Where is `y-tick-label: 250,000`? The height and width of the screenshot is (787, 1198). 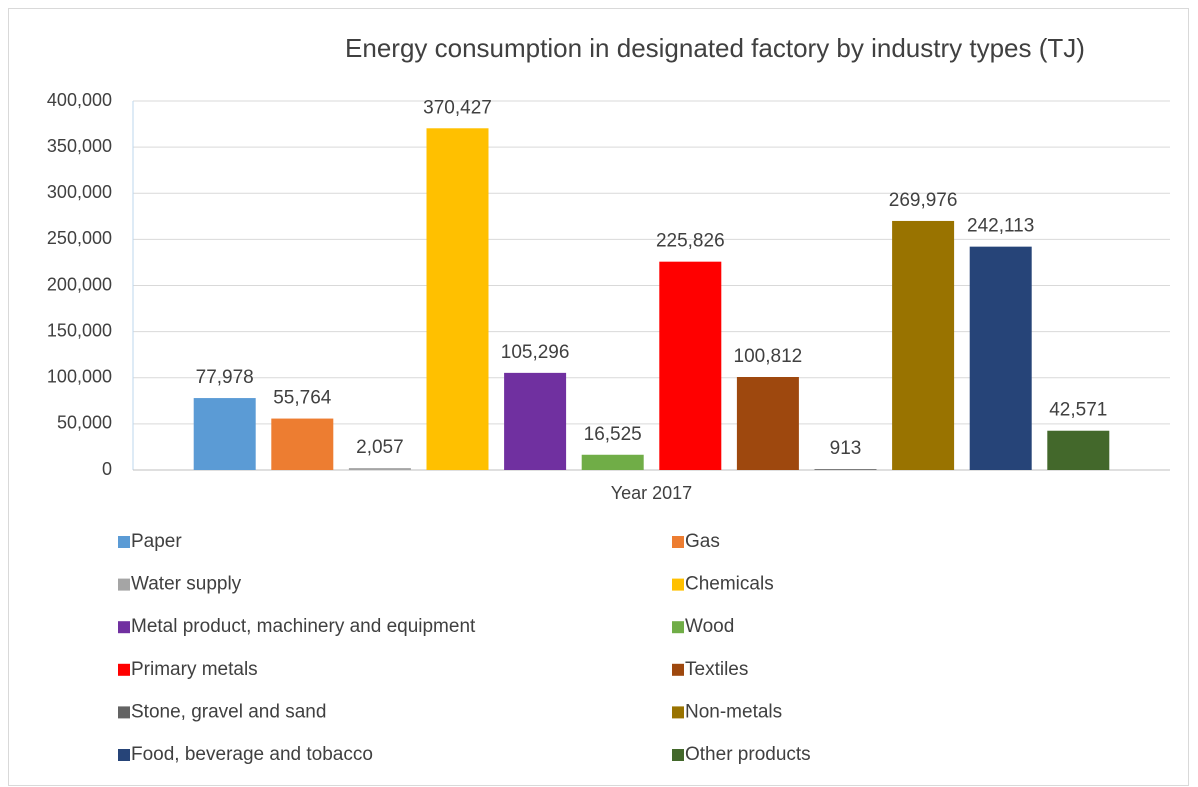
y-tick-label: 250,000 is located at coordinates (79, 238).